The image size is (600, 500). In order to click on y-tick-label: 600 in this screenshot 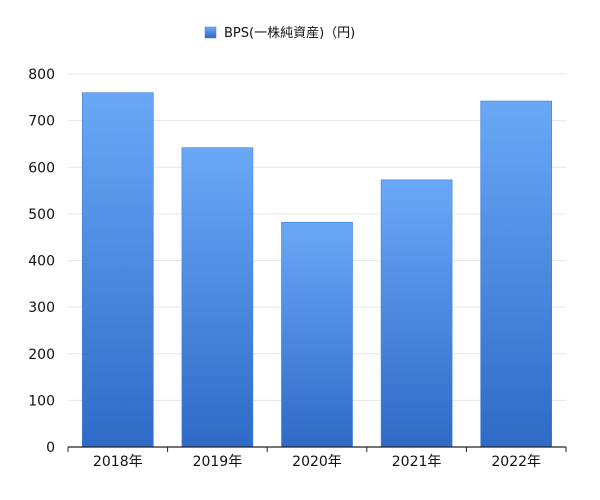, I will do `click(41, 168)`.